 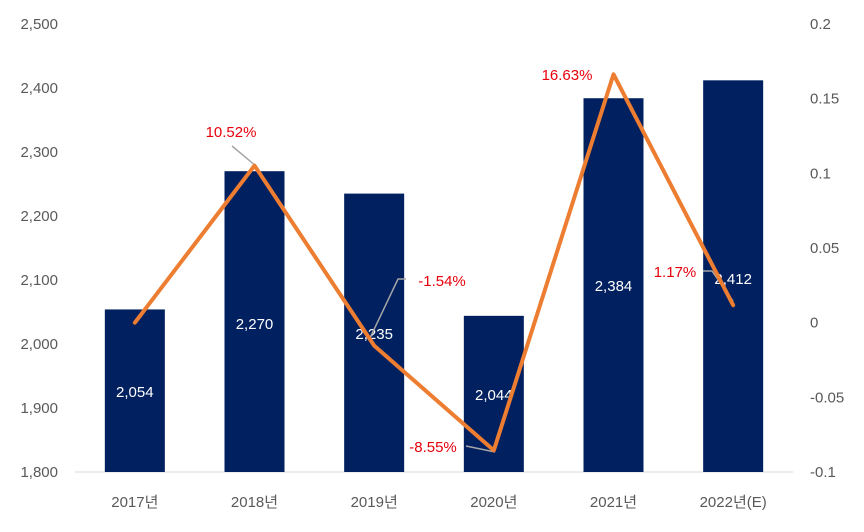 I want to click on y-right-tick-label: 0.05, so click(x=824, y=248).